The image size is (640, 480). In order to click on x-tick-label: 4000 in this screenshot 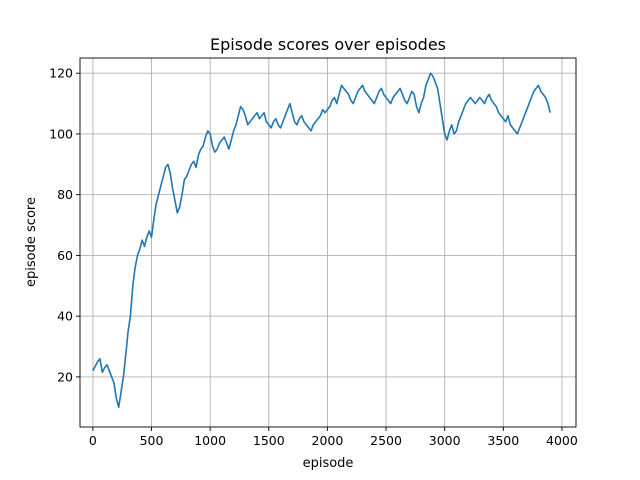, I will do `click(562, 440)`.